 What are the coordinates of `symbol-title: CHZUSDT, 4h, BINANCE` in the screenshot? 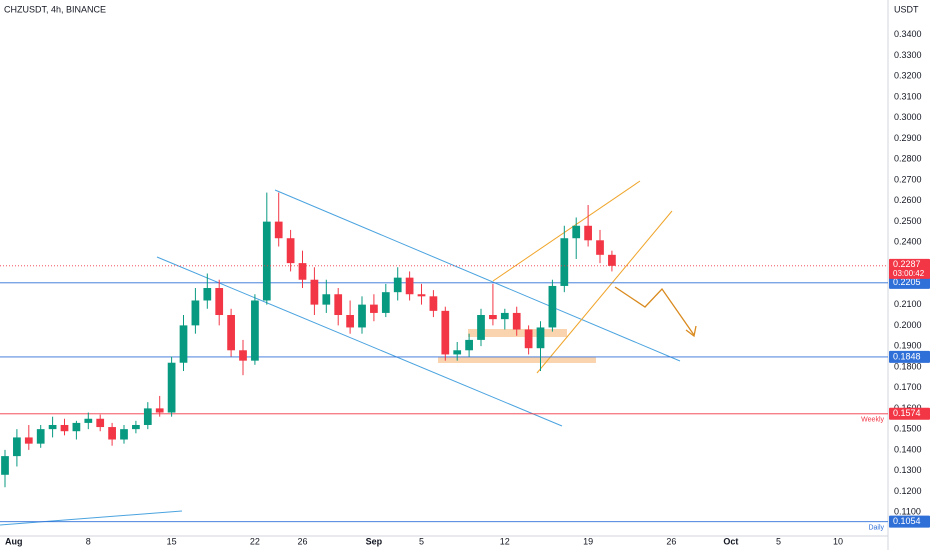 It's located at (55, 9).